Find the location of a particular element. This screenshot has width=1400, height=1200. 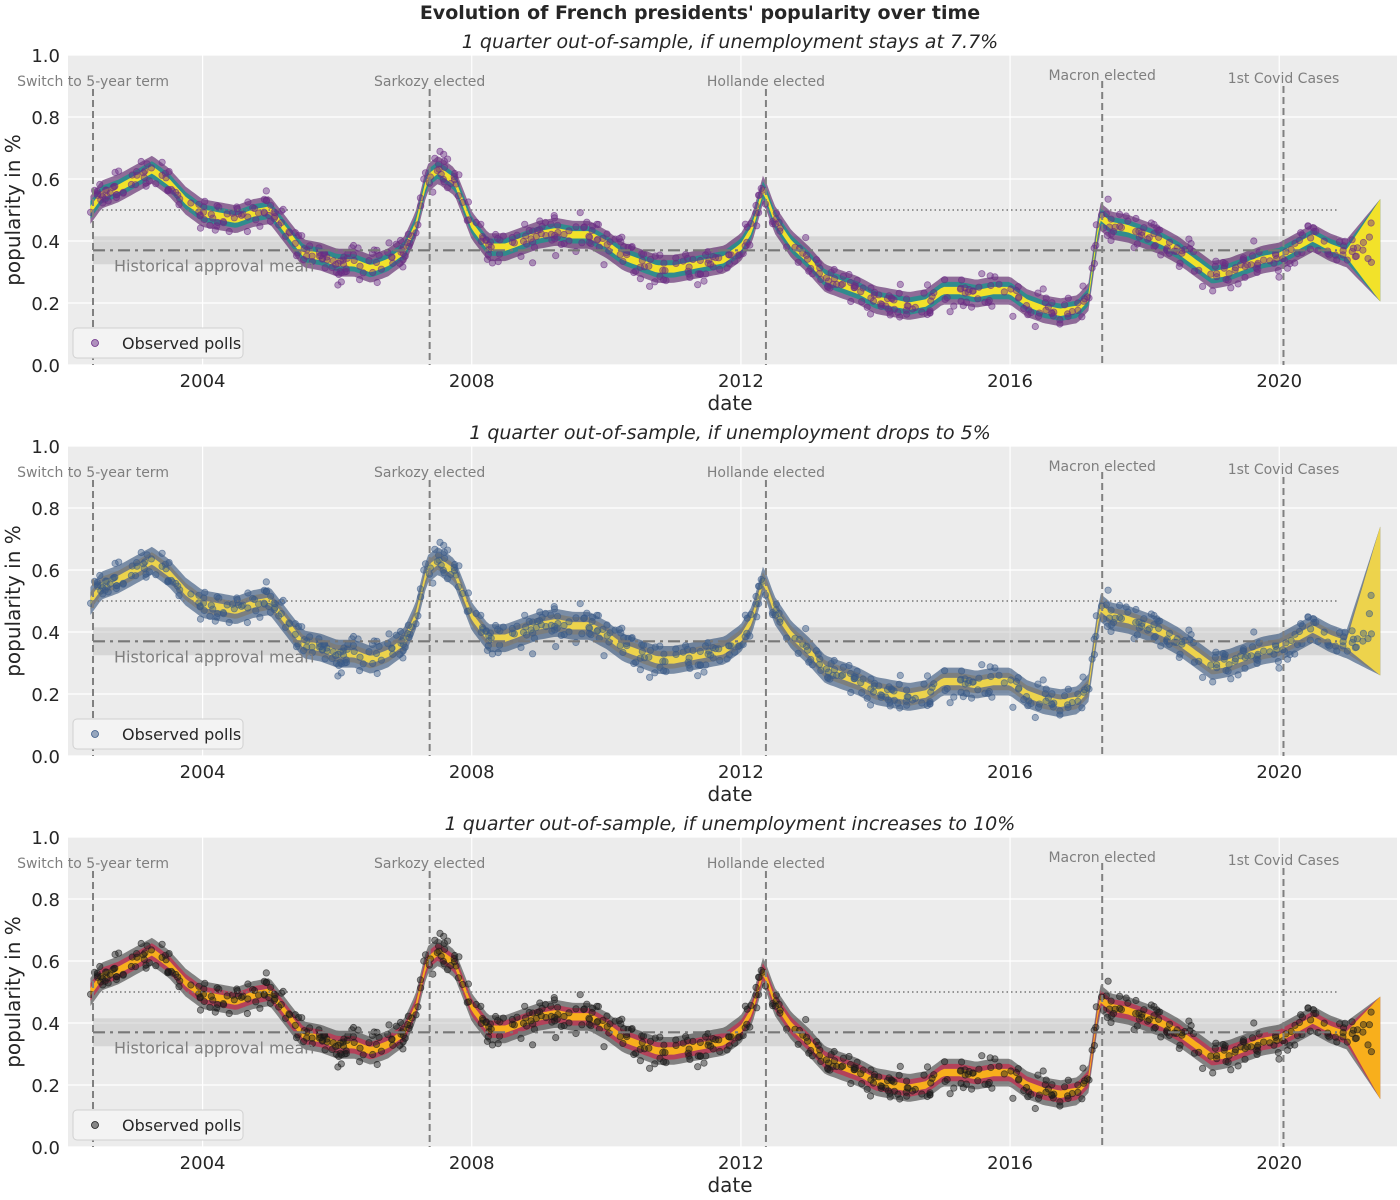

y-tick-label: 0.8 is located at coordinates (45, 118).